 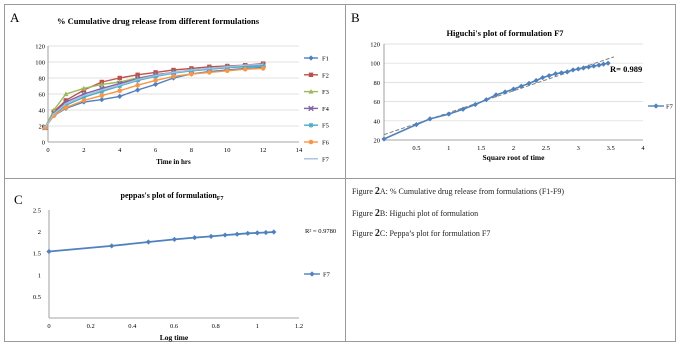 What do you see at coordinates (499, 96) in the screenshot?
I see `trendline` at bounding box center [499, 96].